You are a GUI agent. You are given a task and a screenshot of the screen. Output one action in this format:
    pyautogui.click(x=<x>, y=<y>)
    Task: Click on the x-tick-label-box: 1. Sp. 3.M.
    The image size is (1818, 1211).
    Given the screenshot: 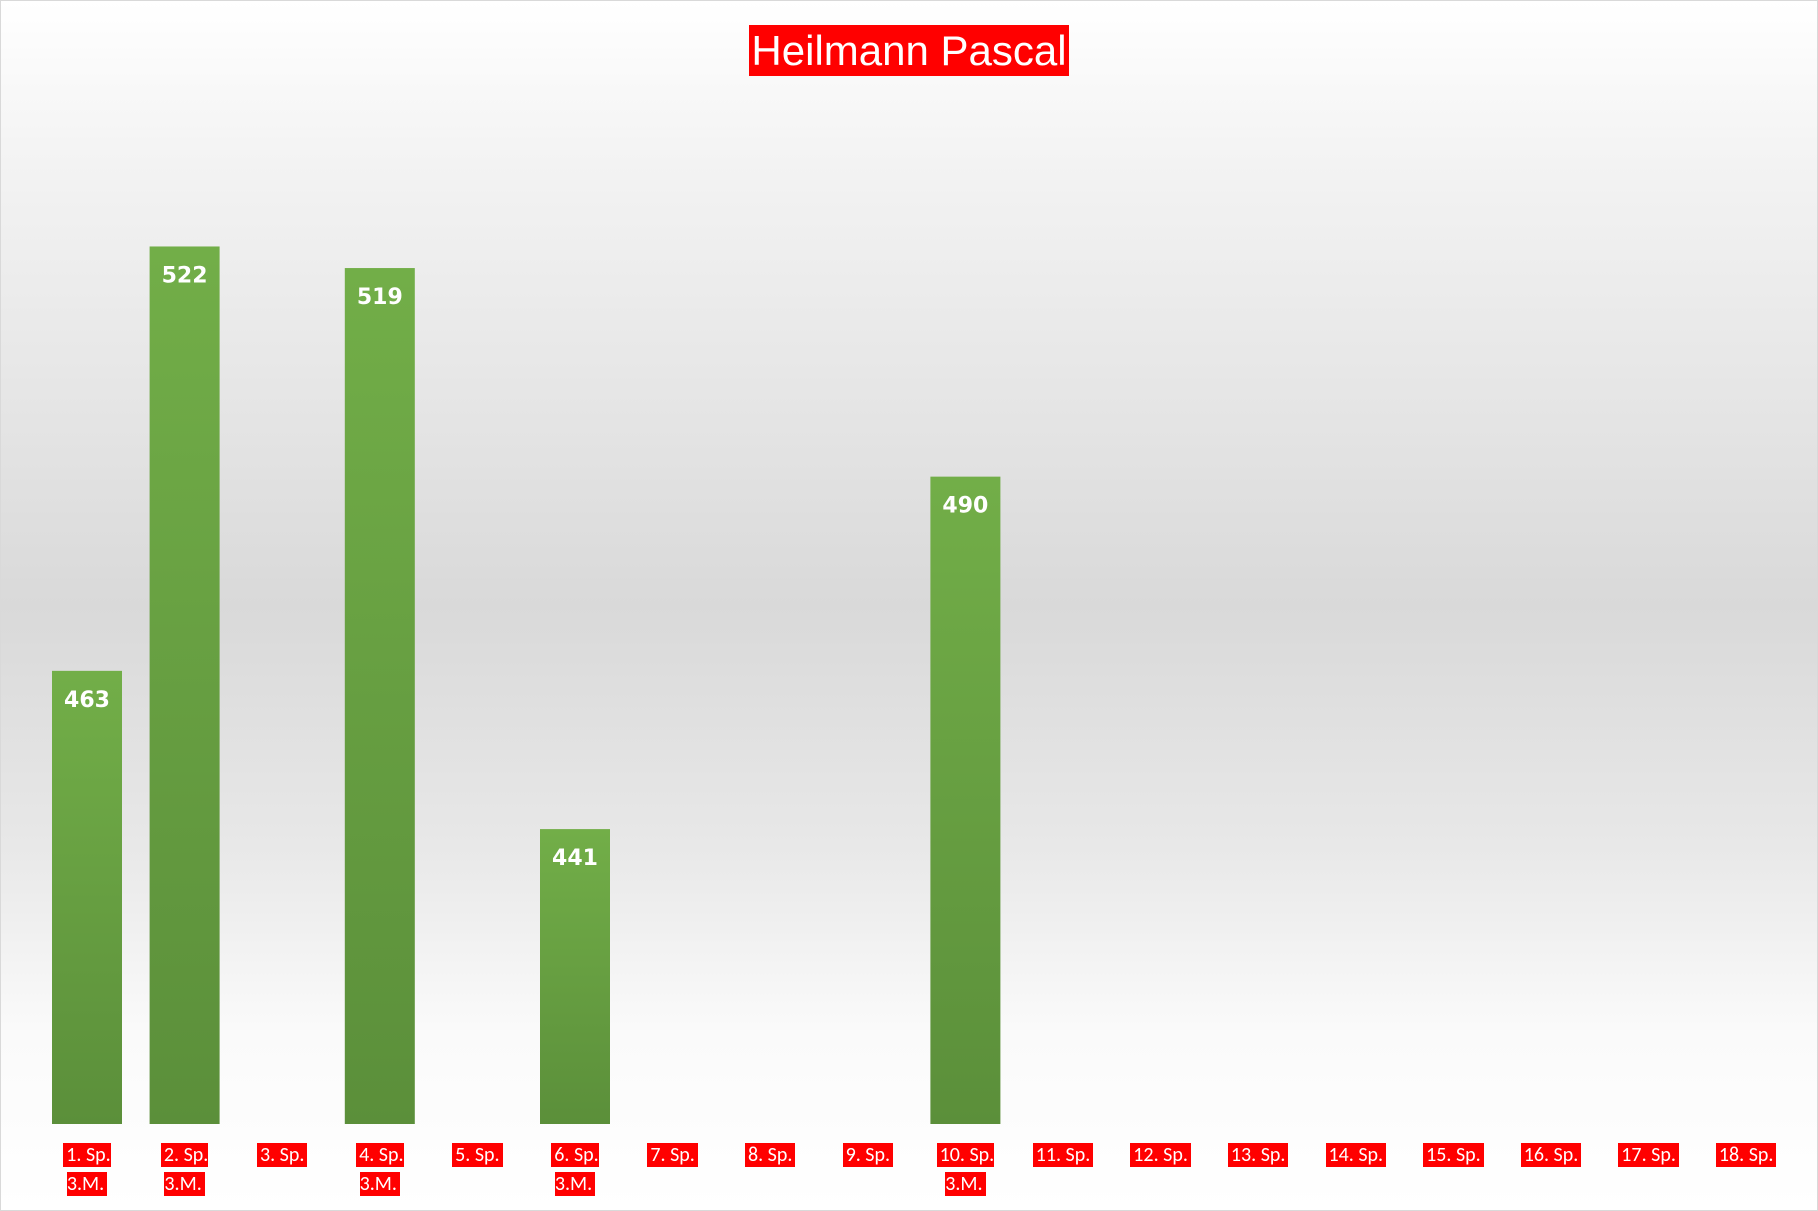 What is the action you would take?
    pyautogui.click(x=87, y=1170)
    